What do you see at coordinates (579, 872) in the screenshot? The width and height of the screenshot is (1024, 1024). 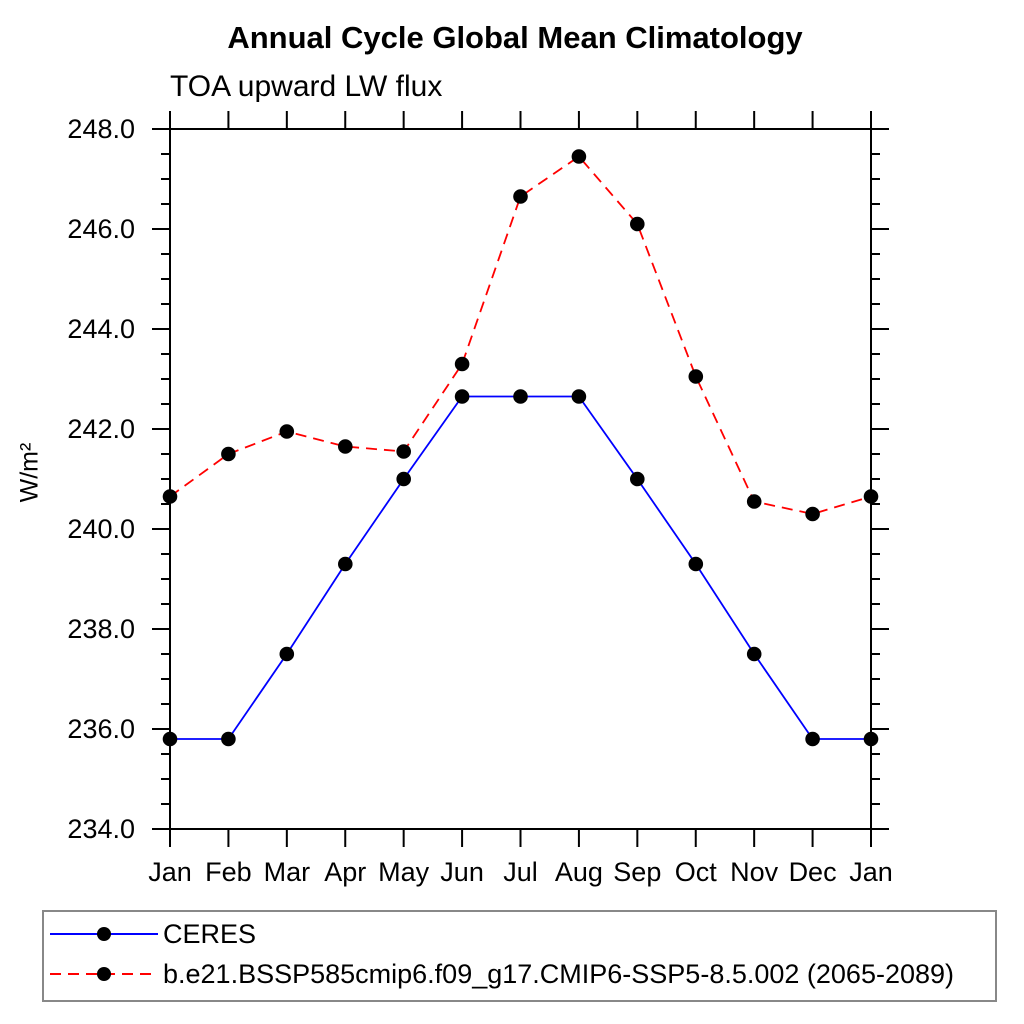 I see `x-tick-label: Aug` at bounding box center [579, 872].